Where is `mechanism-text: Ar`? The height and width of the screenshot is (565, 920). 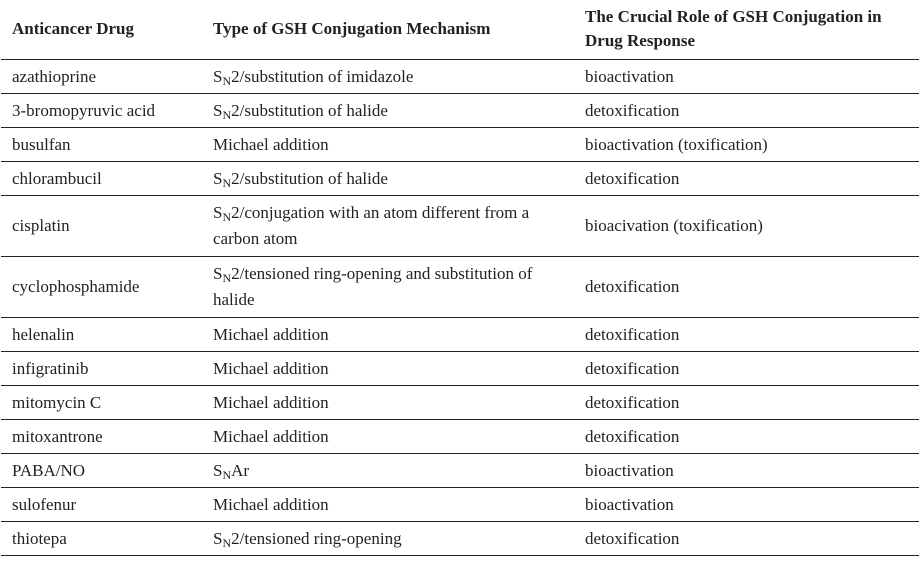 mechanism-text: Ar is located at coordinates (240, 470).